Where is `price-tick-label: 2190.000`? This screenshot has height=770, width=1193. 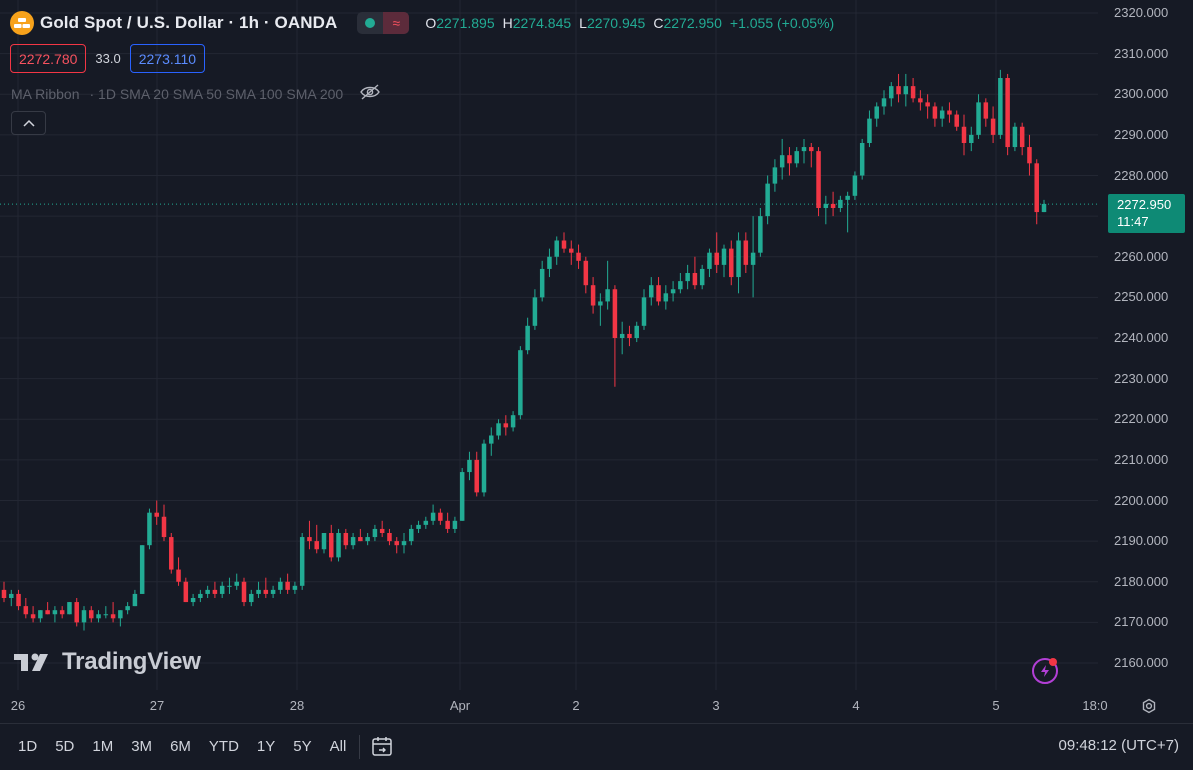 price-tick-label: 2190.000 is located at coordinates (1141, 541).